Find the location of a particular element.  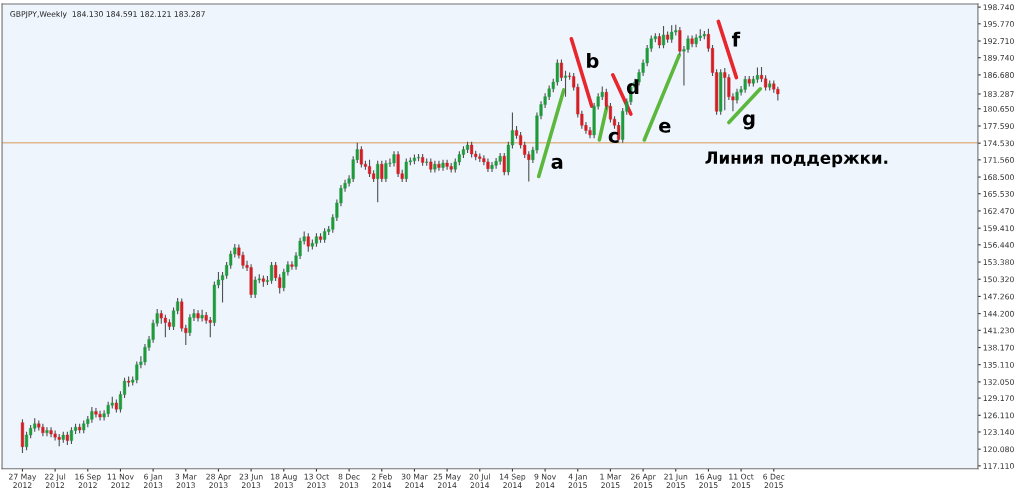

series-label: c is located at coordinates (613, 137).